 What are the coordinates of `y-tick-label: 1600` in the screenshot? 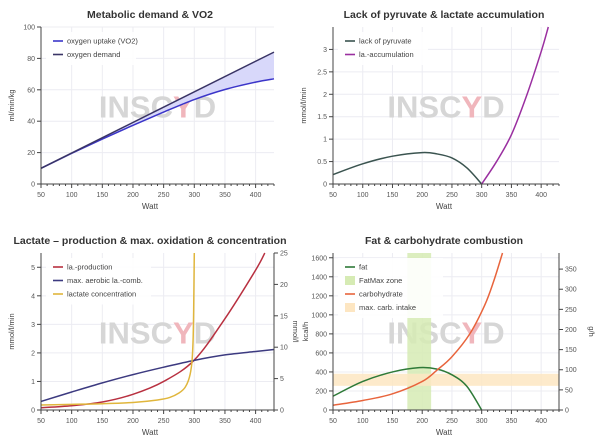 It's located at (319, 258).